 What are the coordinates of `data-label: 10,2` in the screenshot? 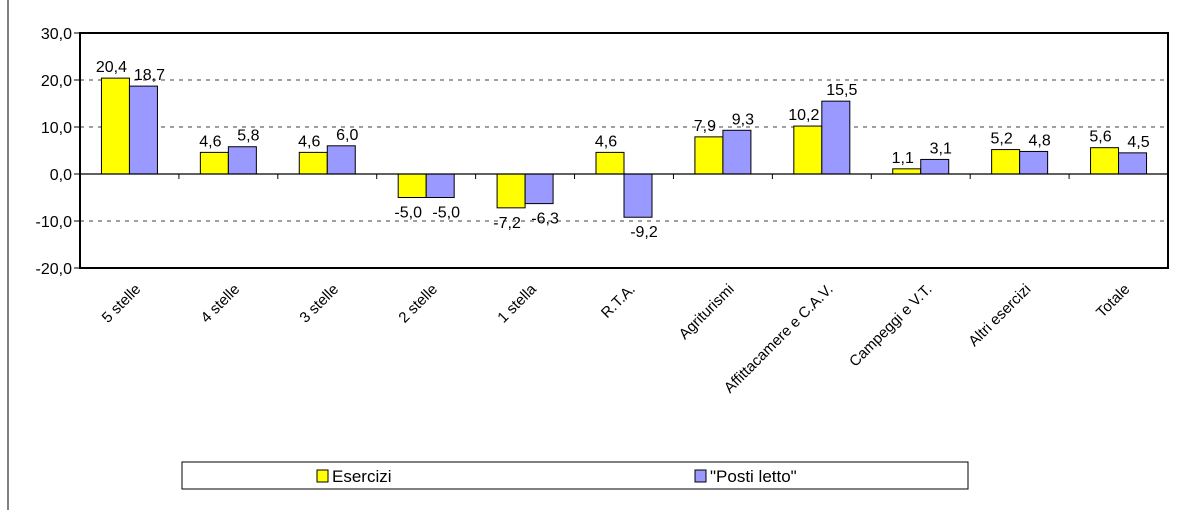 It's located at (803, 115).